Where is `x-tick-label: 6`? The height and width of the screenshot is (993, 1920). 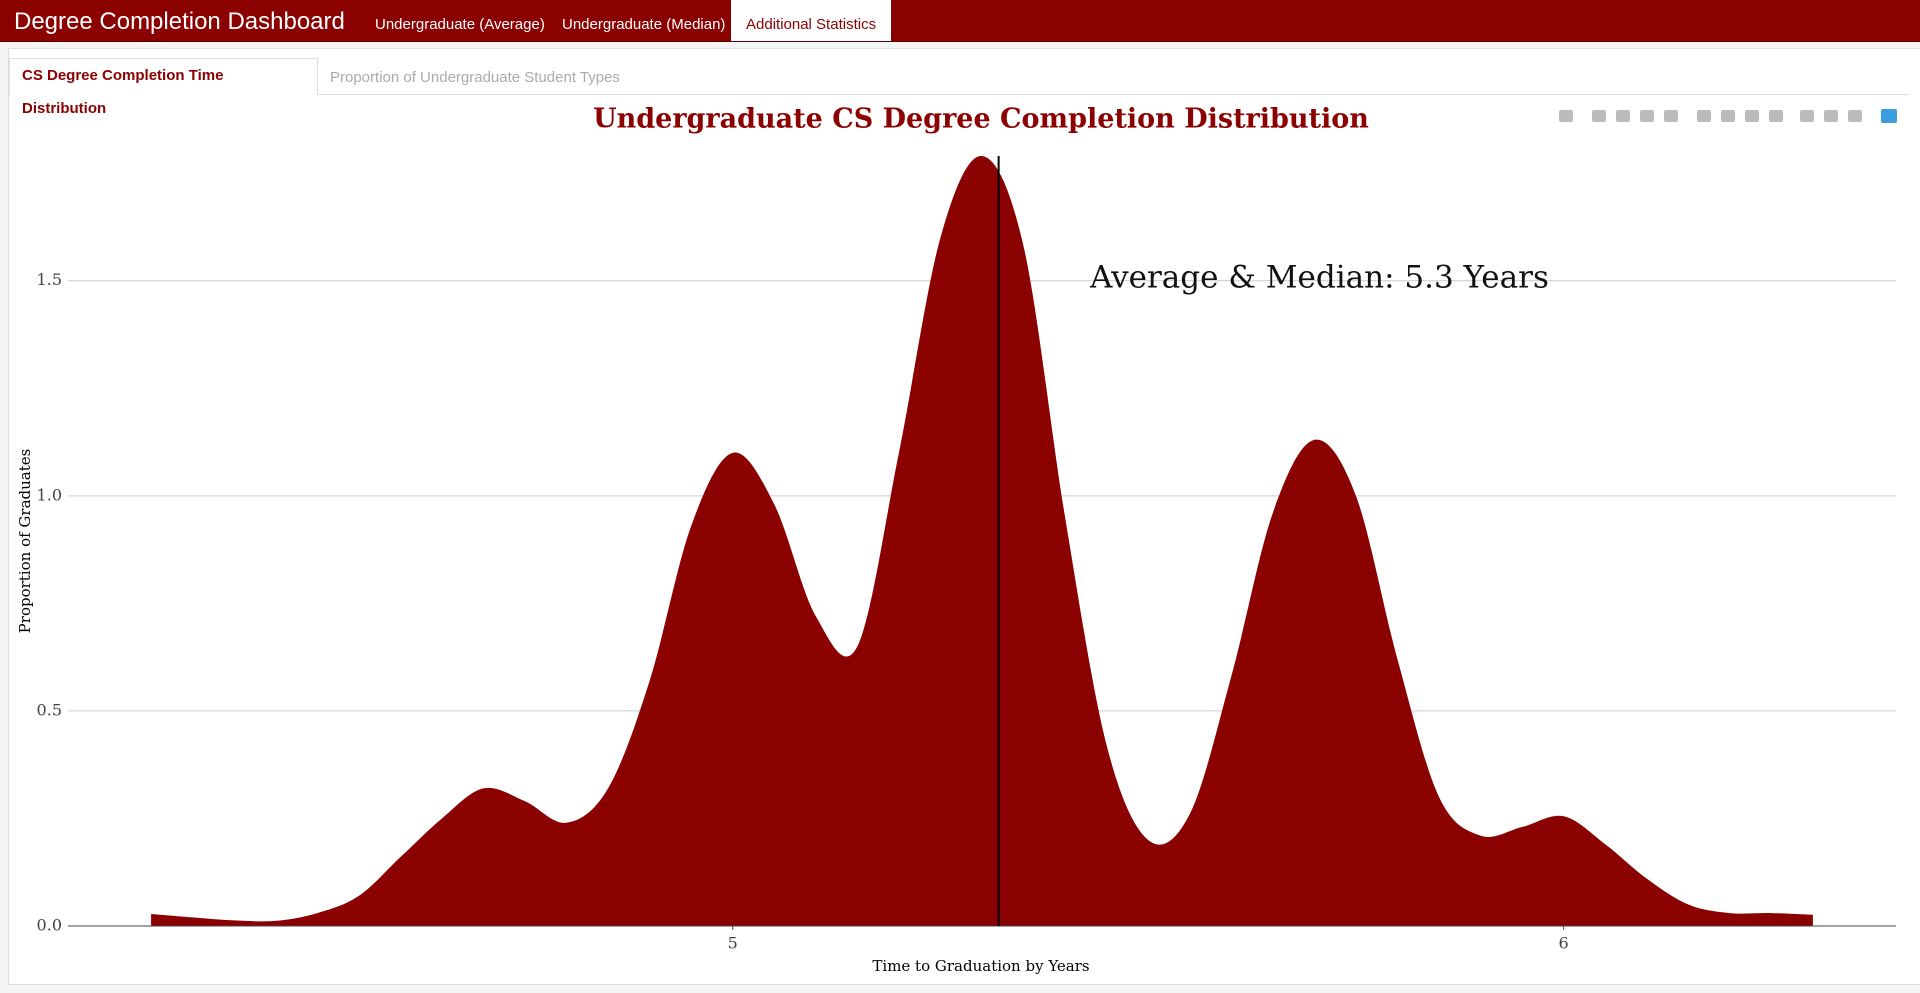 x-tick-label: 6 is located at coordinates (1564, 943).